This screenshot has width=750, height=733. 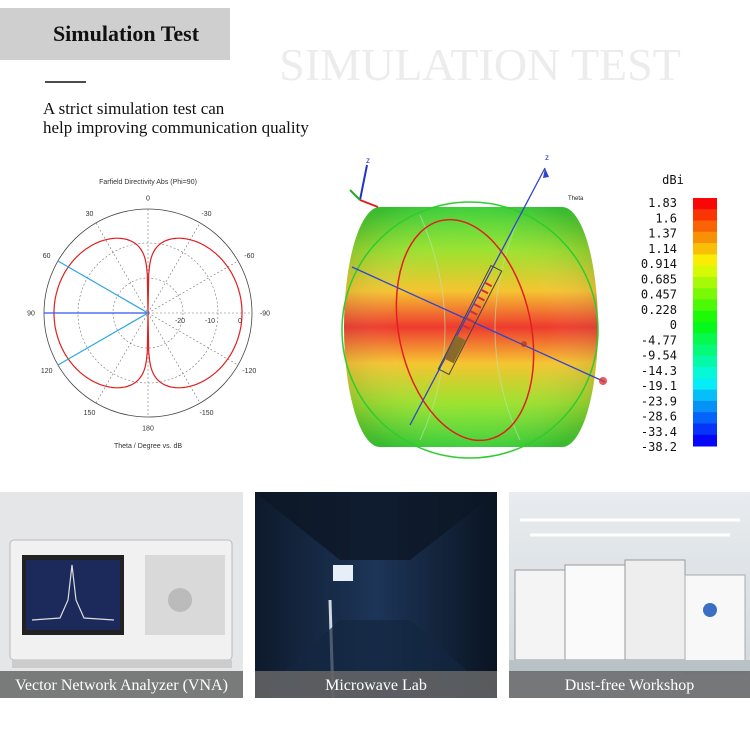 What do you see at coordinates (662, 249) in the screenshot?
I see `colorbar-label: 1.14` at bounding box center [662, 249].